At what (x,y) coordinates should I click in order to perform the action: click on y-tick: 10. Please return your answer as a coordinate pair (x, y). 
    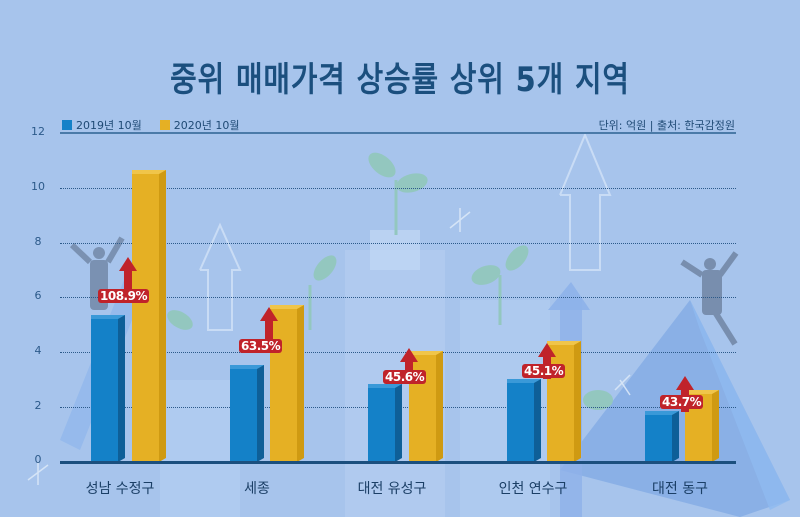
    Looking at the image, I should click on (38, 186).